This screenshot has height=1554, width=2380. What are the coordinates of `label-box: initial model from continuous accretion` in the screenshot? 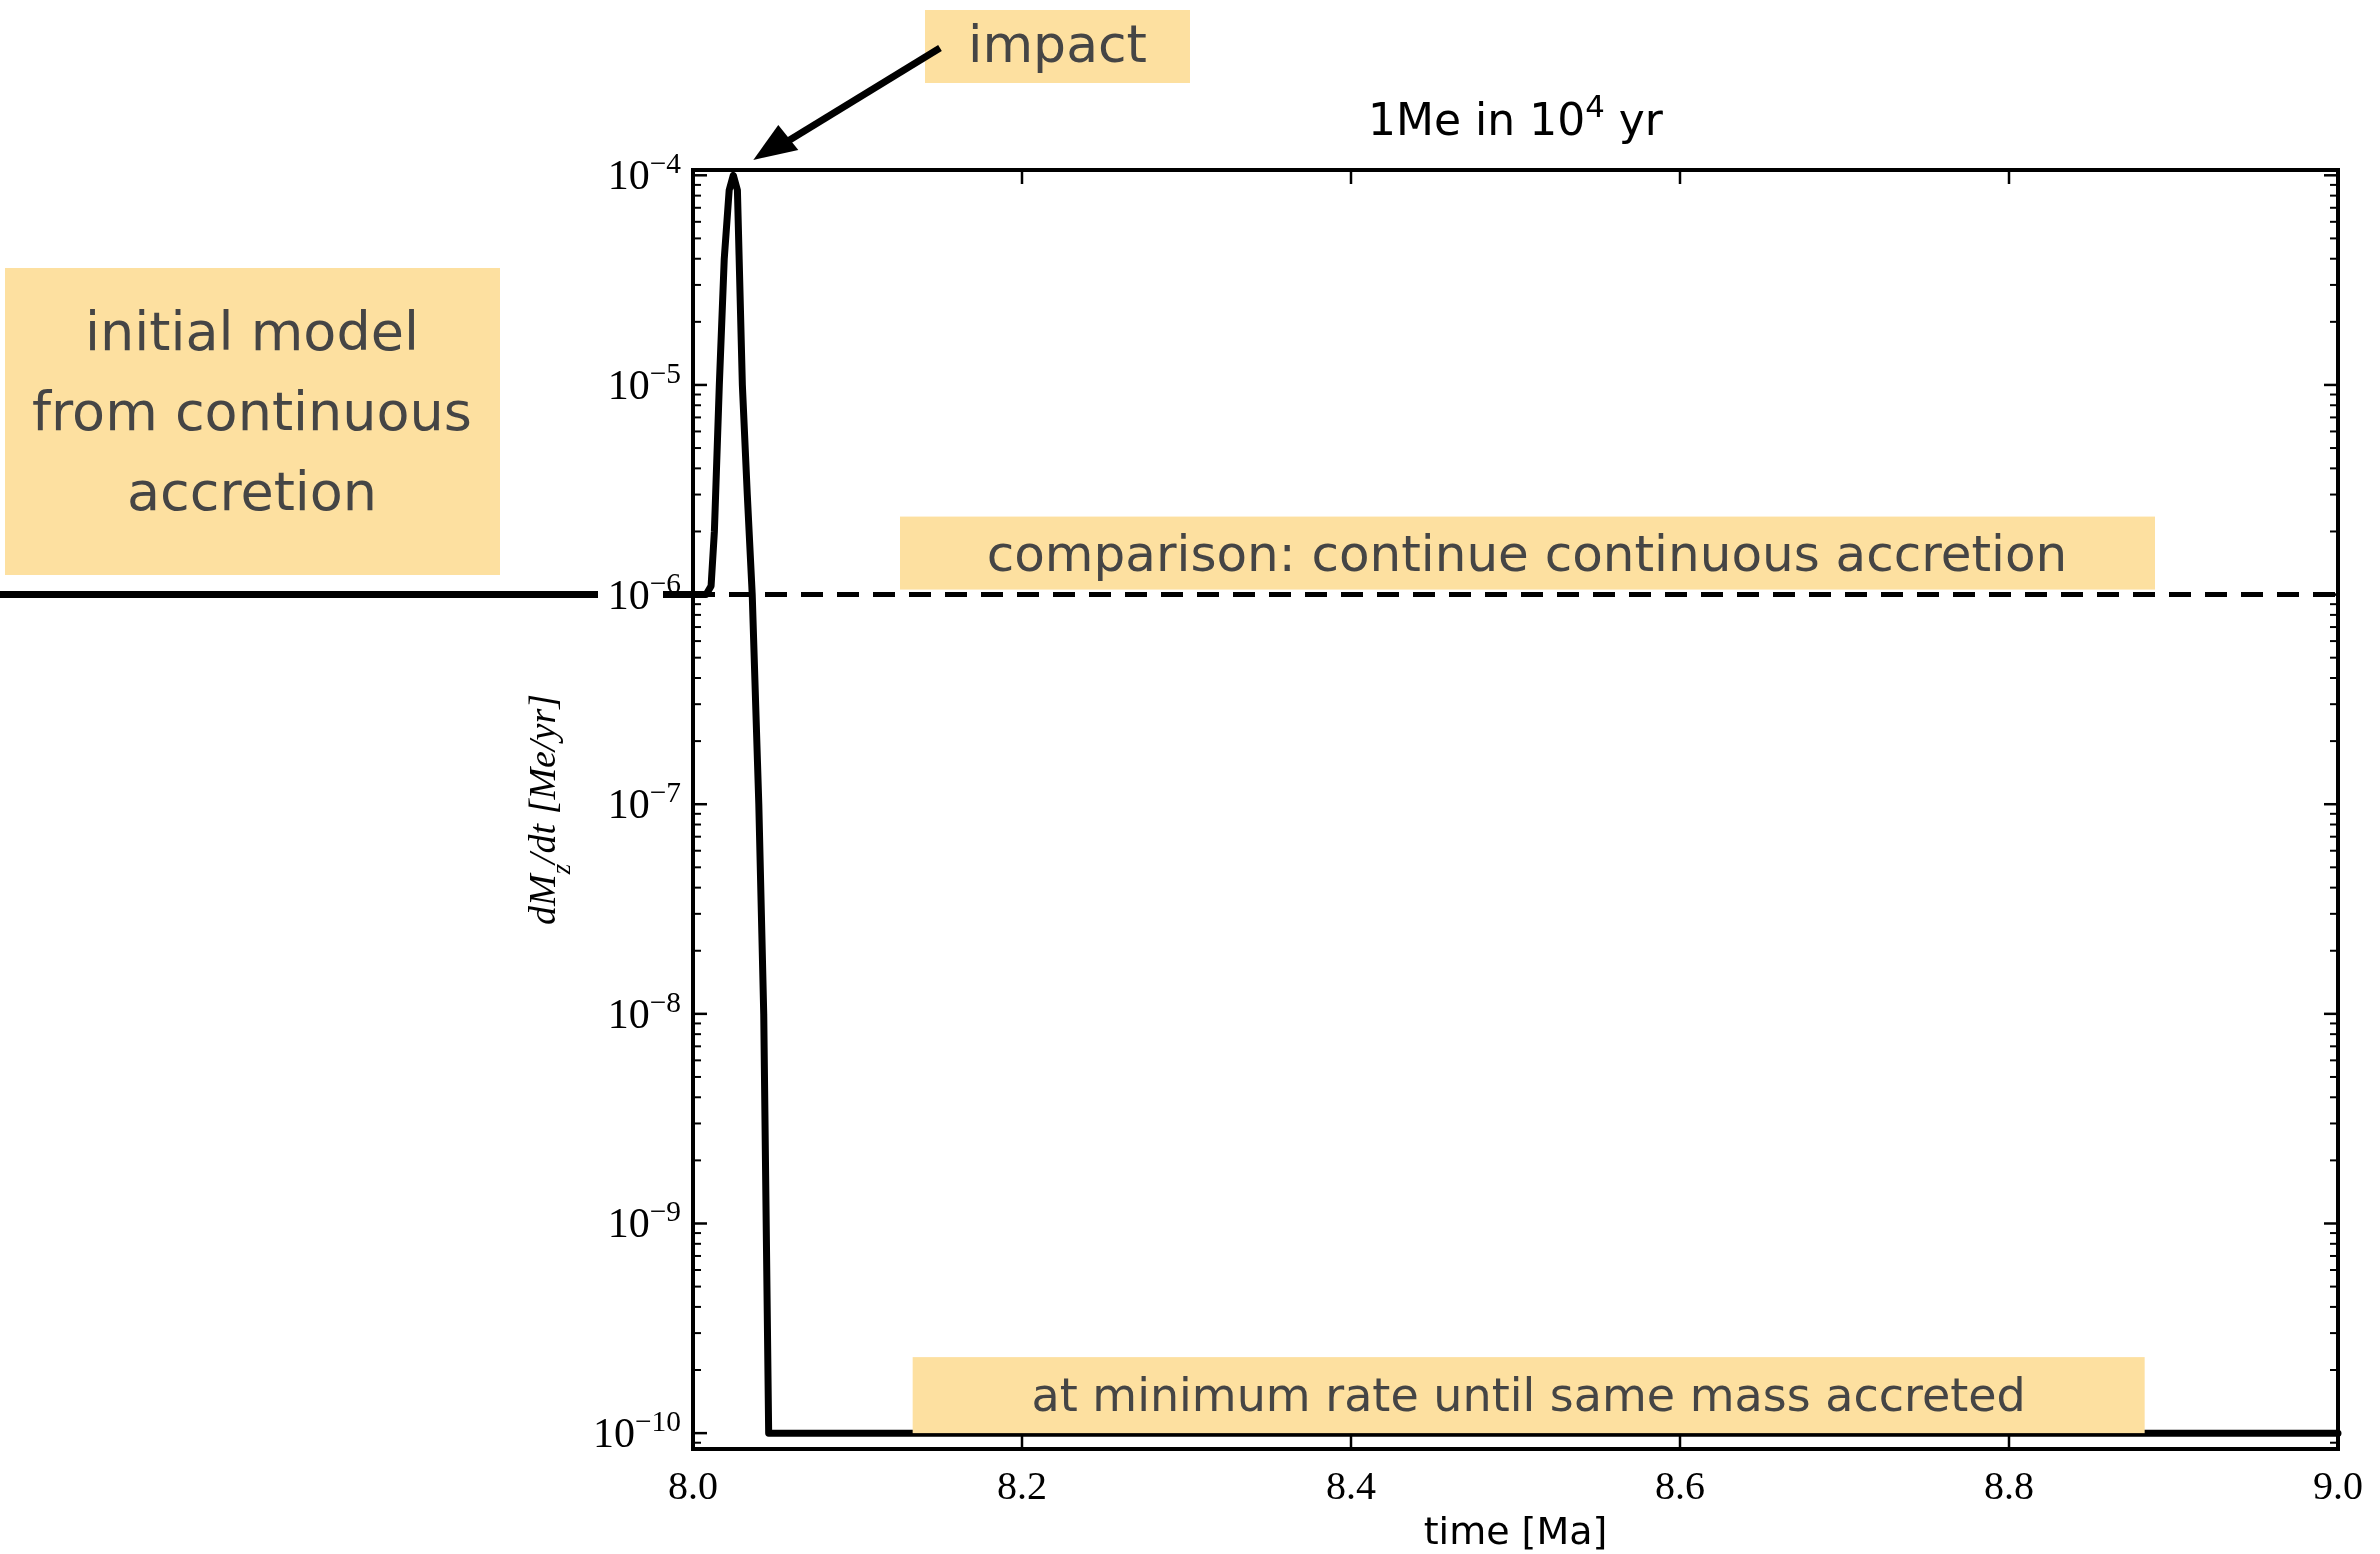 It's located at (252, 421).